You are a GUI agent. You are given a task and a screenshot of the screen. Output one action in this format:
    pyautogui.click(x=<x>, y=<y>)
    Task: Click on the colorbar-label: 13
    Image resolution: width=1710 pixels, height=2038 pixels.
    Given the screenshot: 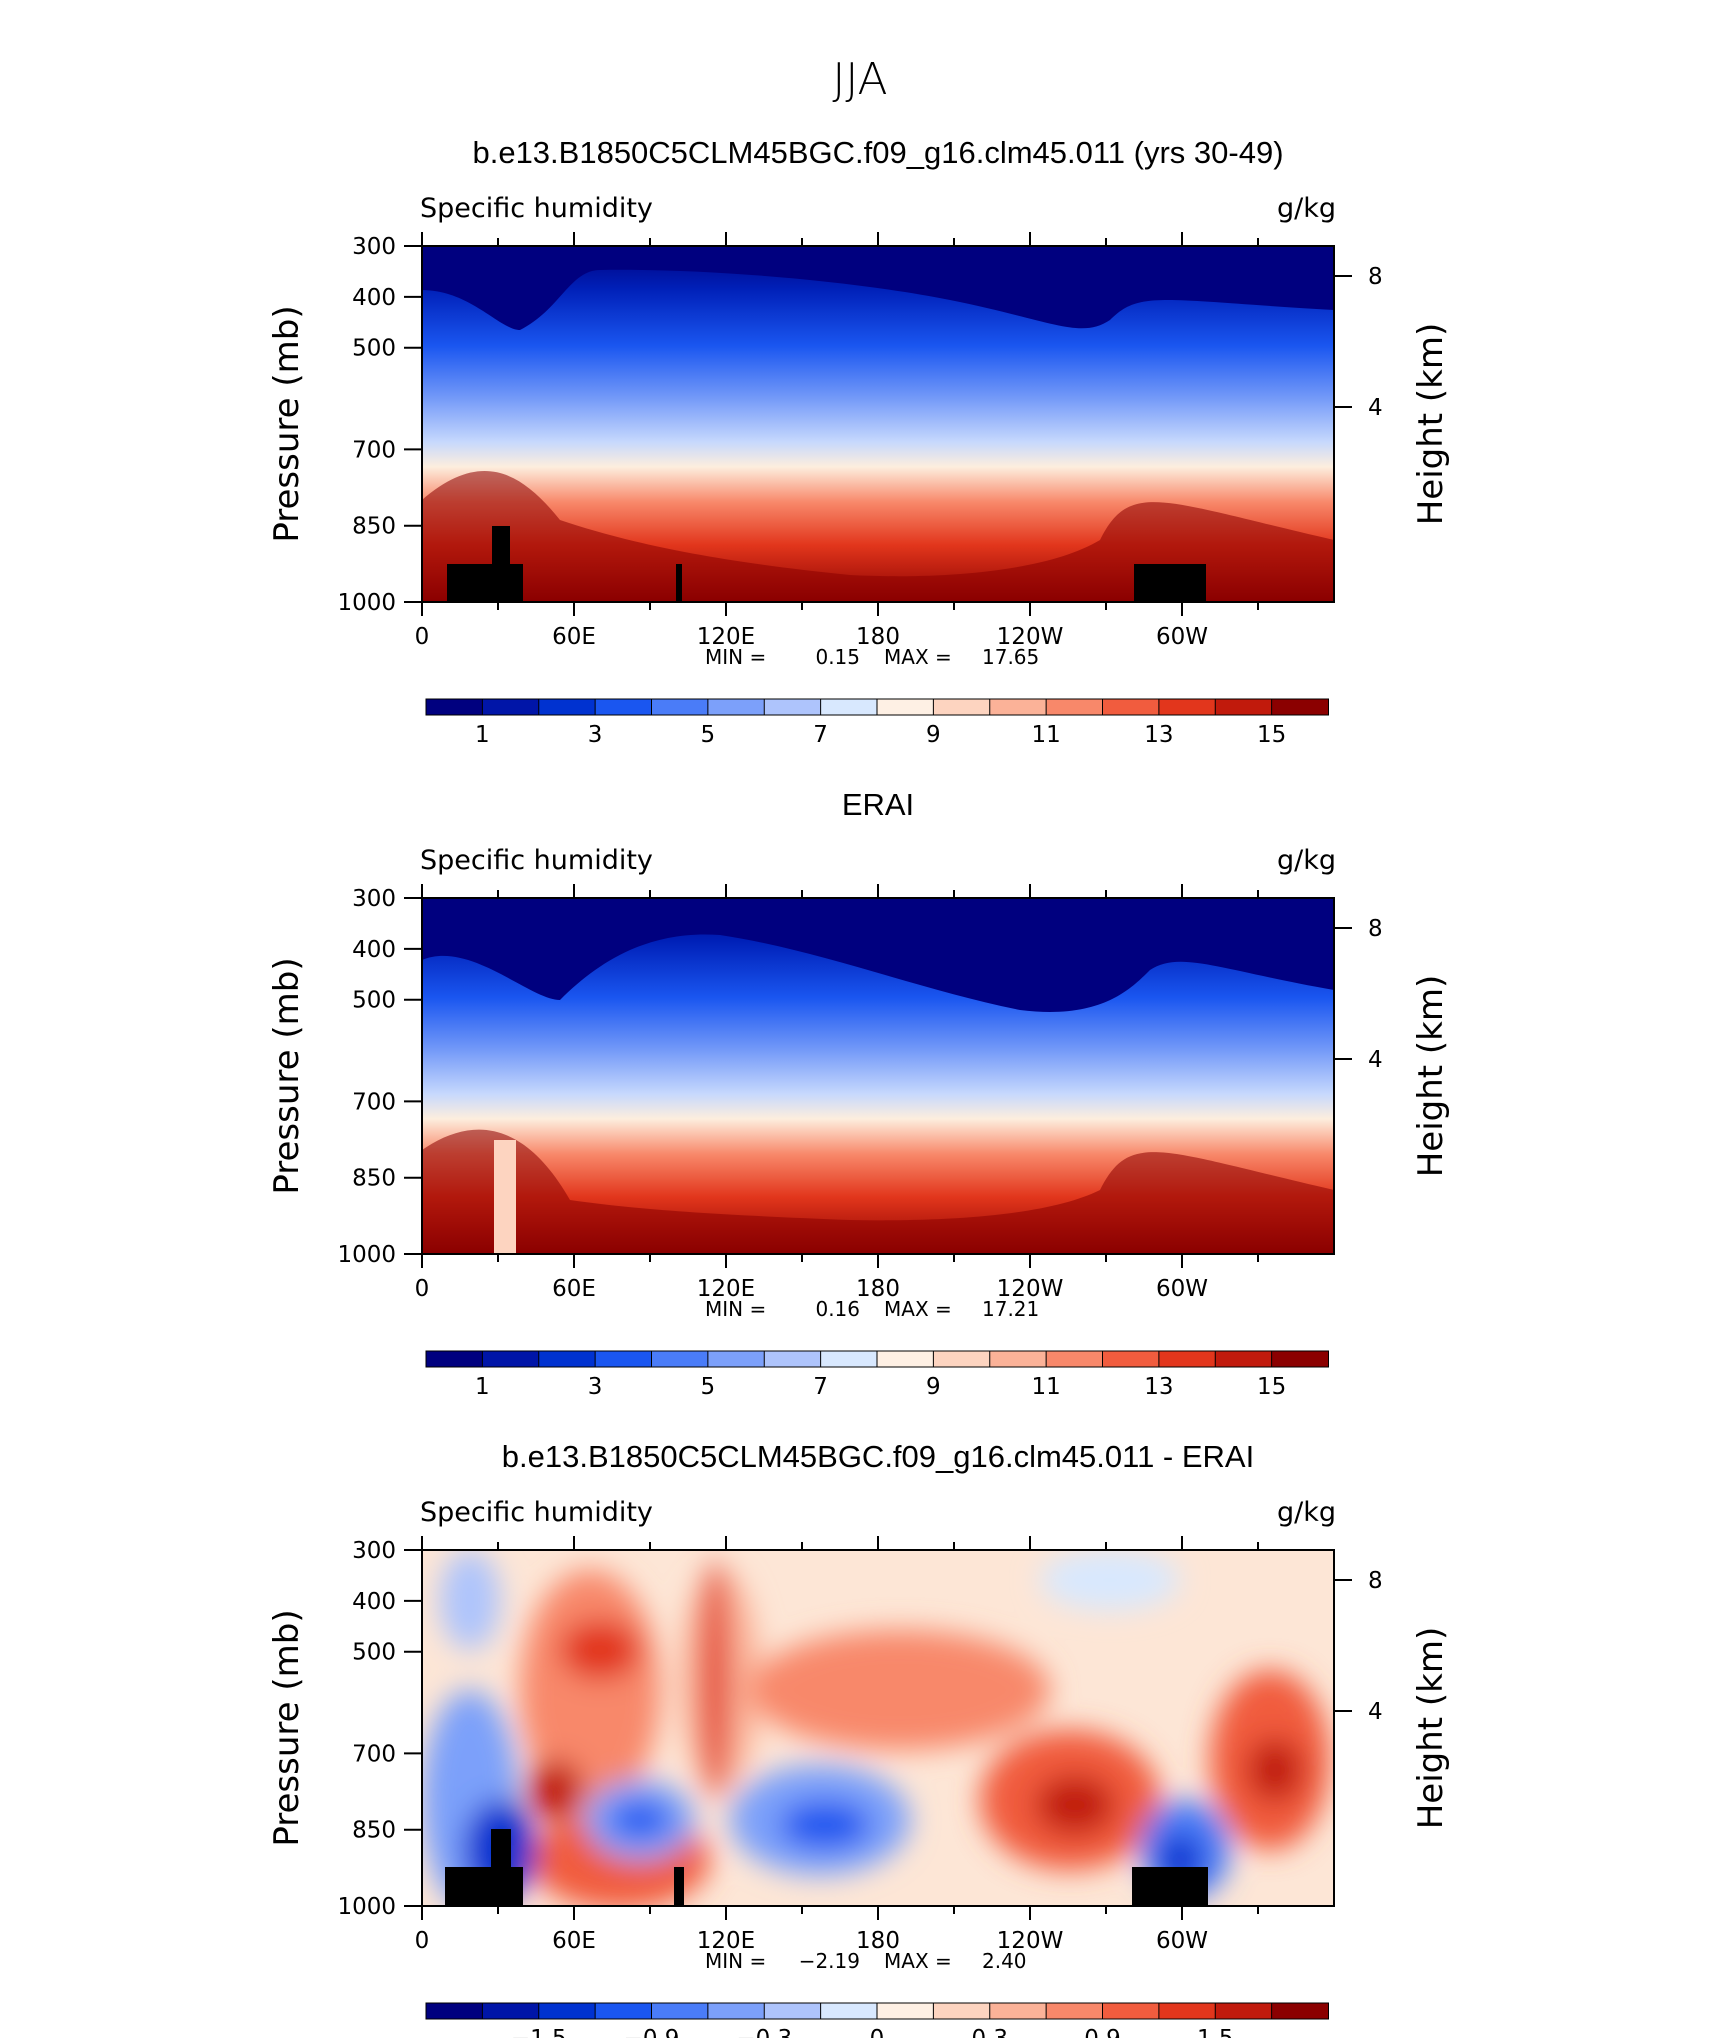 What is the action you would take?
    pyautogui.click(x=1158, y=1387)
    